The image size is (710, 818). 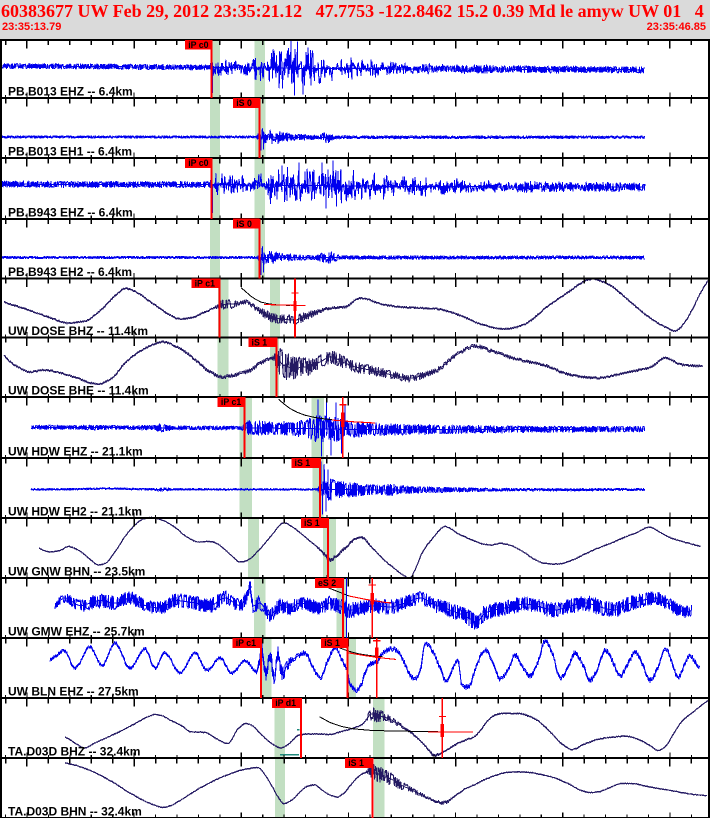 I want to click on svg-text: UW BLN EHZ -- 27.5km, so click(x=73, y=692).